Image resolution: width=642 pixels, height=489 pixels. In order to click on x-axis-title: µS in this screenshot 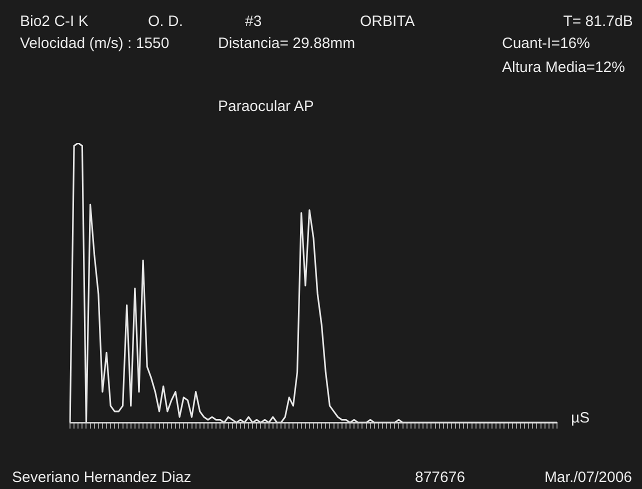, I will do `click(580, 418)`.